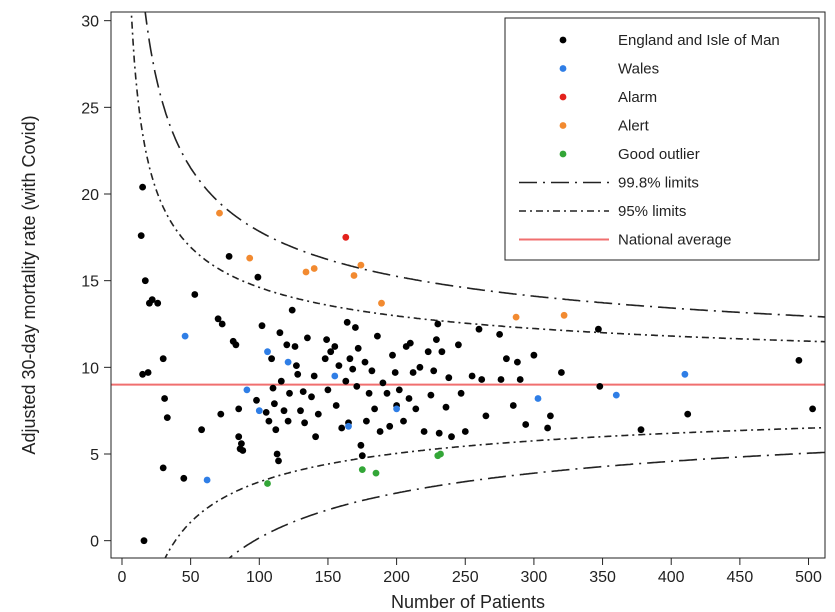 This screenshot has height=612, width=835. I want to click on y-tick-label: 5, so click(94, 455).